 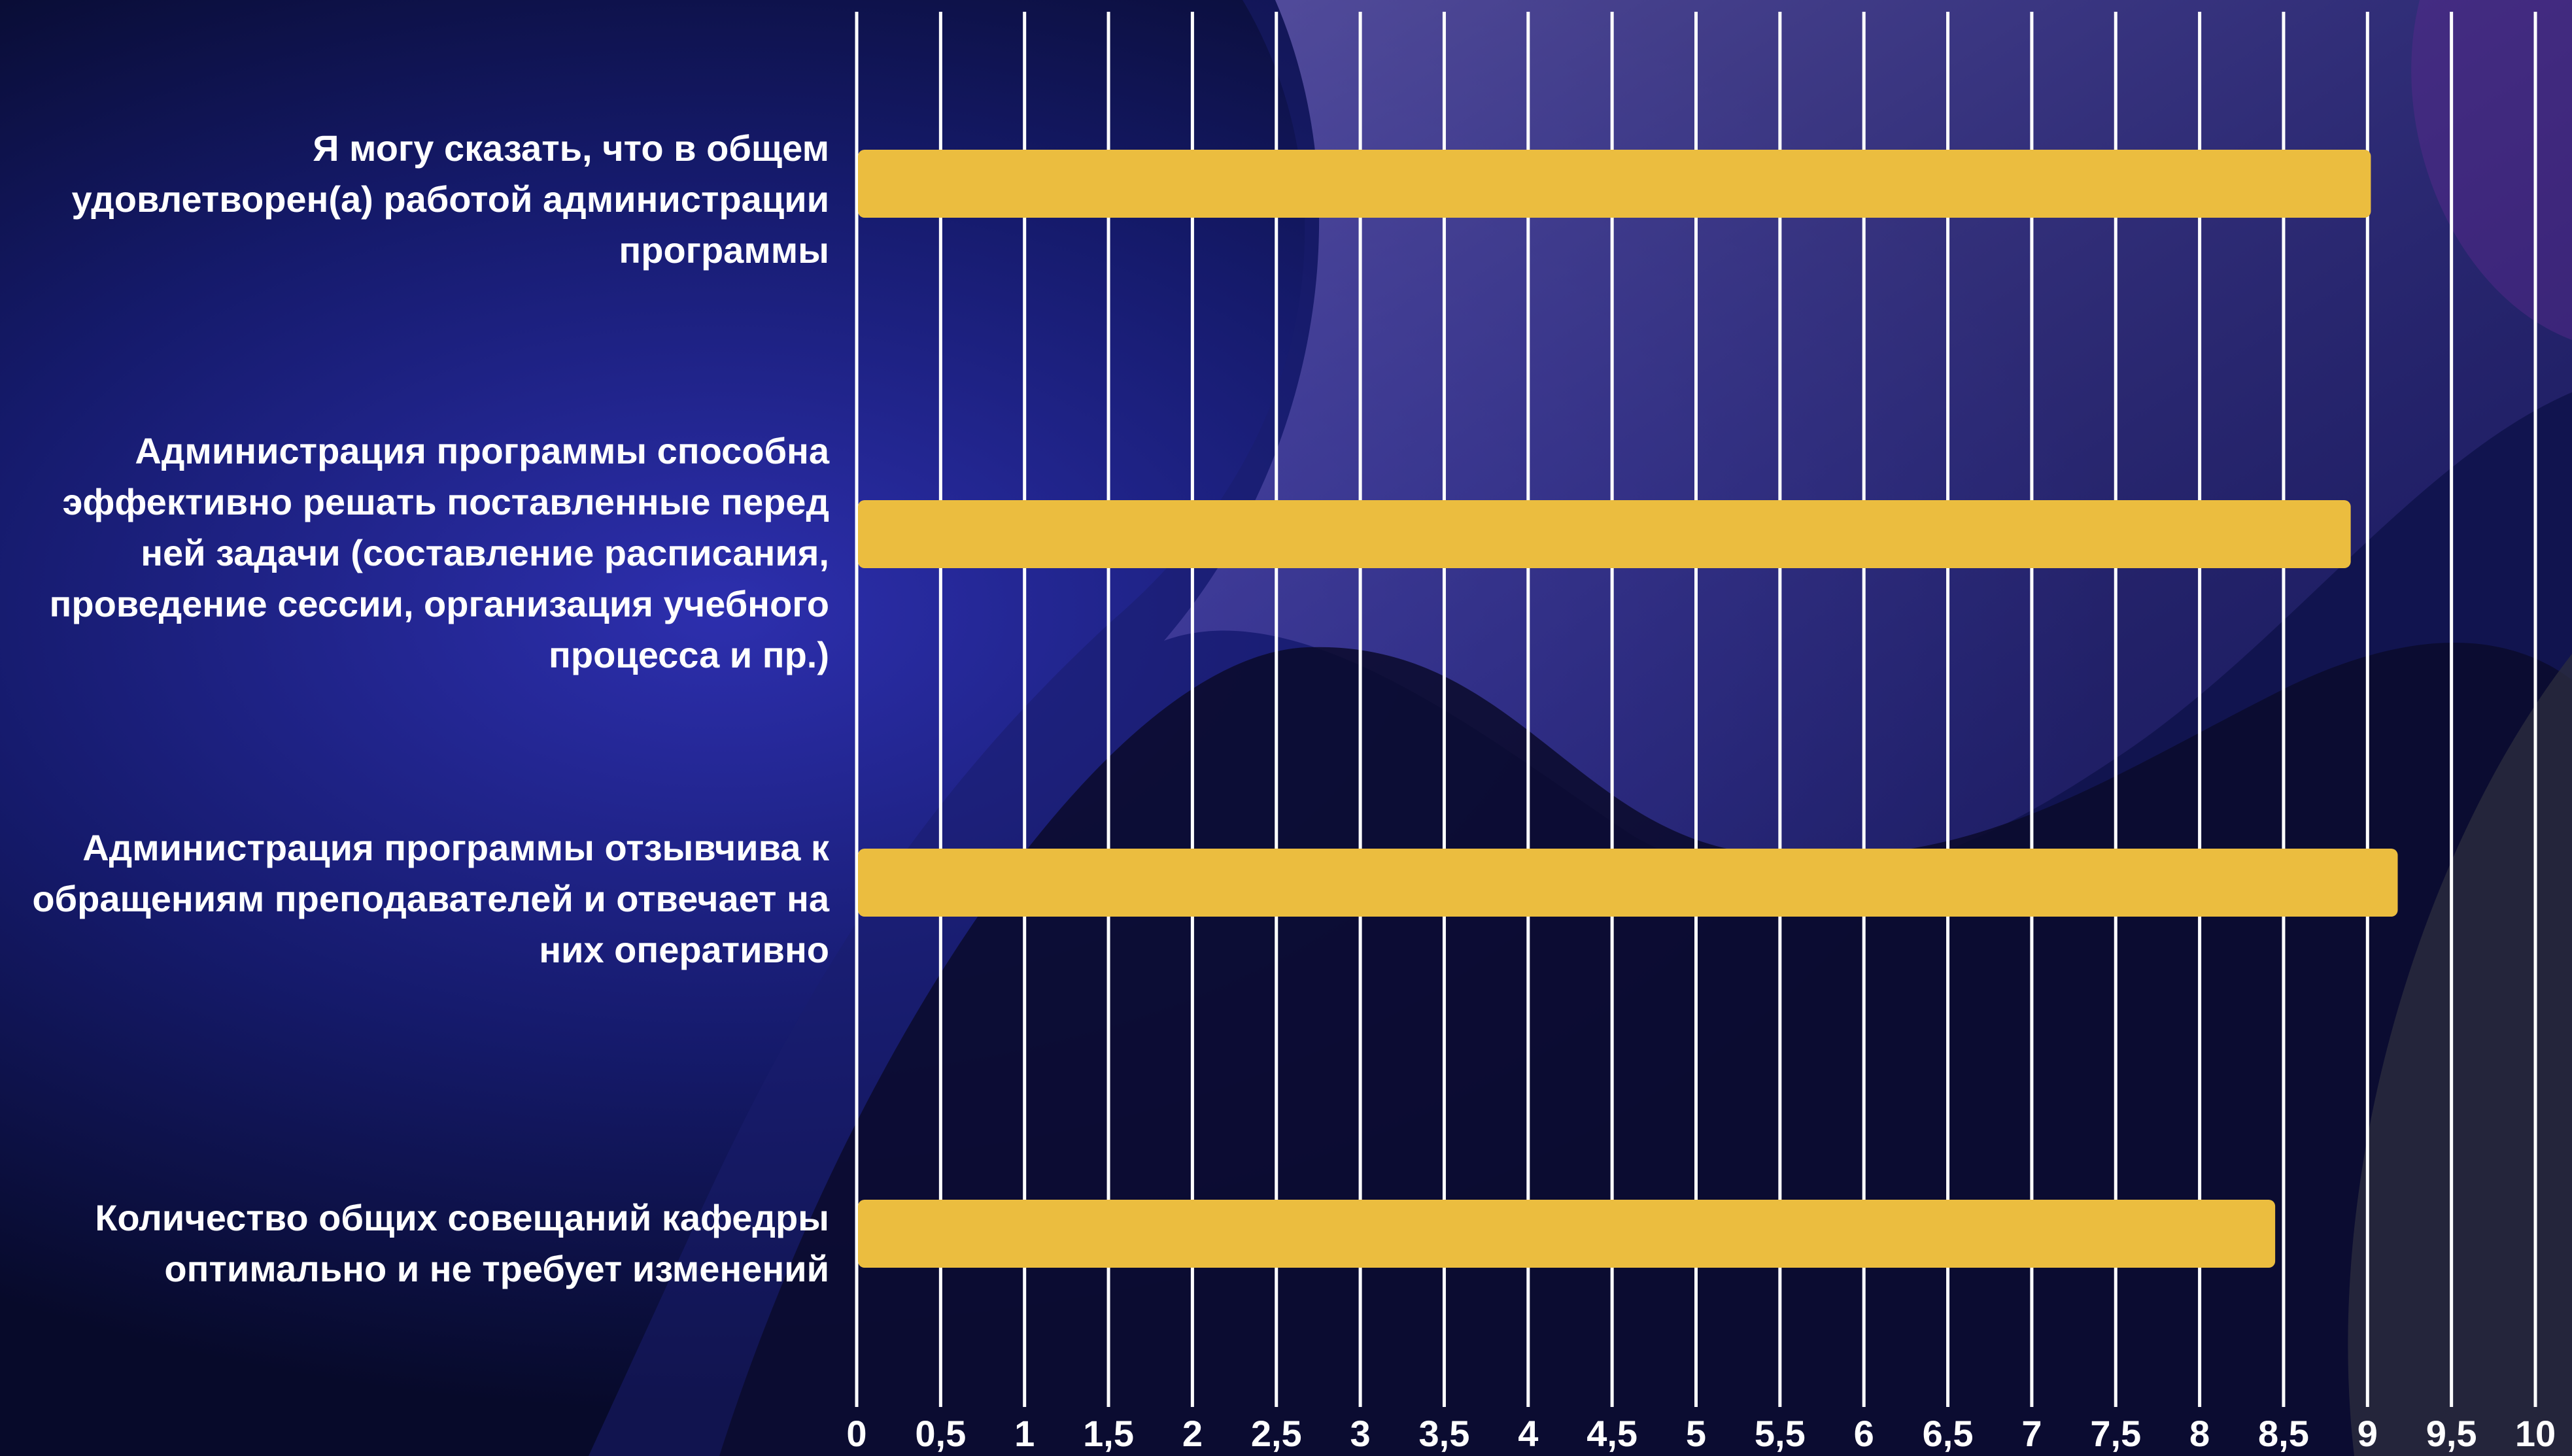 What do you see at coordinates (940, 1433) in the screenshot?
I see `x-tick-label: 0,5` at bounding box center [940, 1433].